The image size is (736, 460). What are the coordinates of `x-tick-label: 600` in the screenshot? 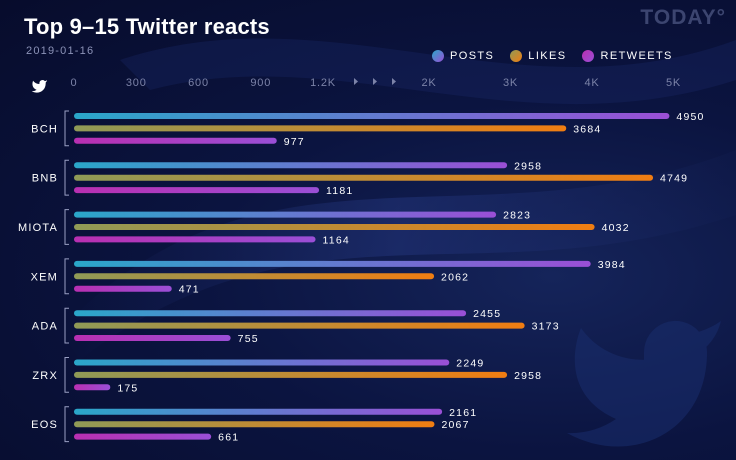 It's located at (198, 83).